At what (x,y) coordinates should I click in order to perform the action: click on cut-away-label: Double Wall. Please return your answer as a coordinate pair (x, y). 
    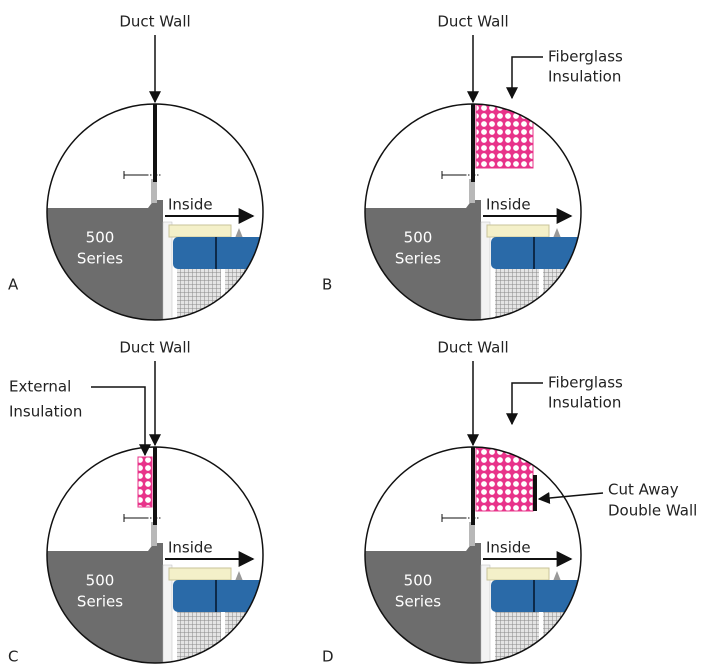
    Looking at the image, I should click on (652, 511).